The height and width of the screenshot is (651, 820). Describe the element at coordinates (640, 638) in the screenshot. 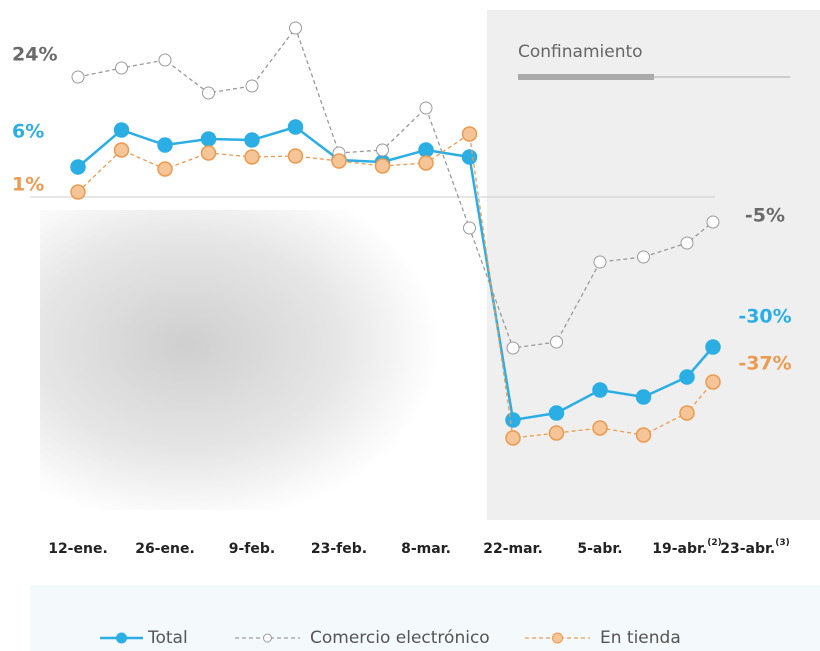

I see `legend-label: En tienda` at that location.